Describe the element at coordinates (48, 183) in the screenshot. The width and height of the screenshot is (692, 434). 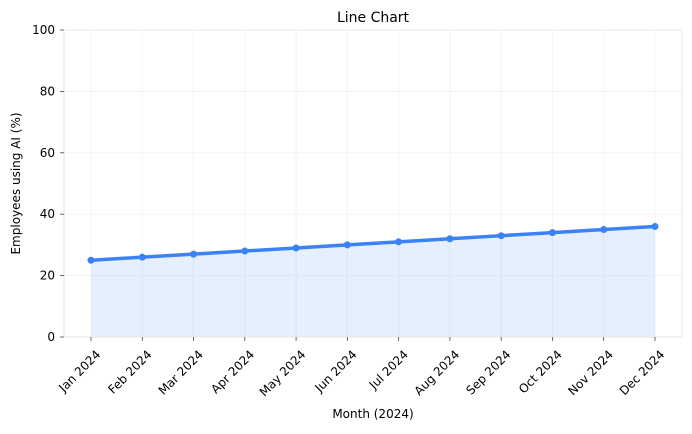
I see `y-axis: 0 20 40 60 80 100` at that location.